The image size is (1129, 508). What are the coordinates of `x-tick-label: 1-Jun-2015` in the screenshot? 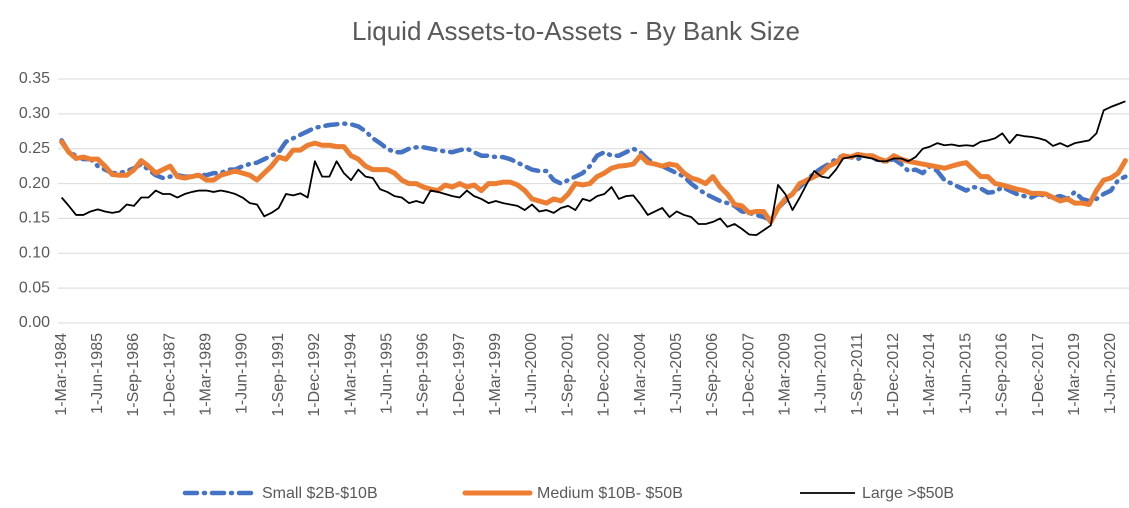 It's located at (965, 373).